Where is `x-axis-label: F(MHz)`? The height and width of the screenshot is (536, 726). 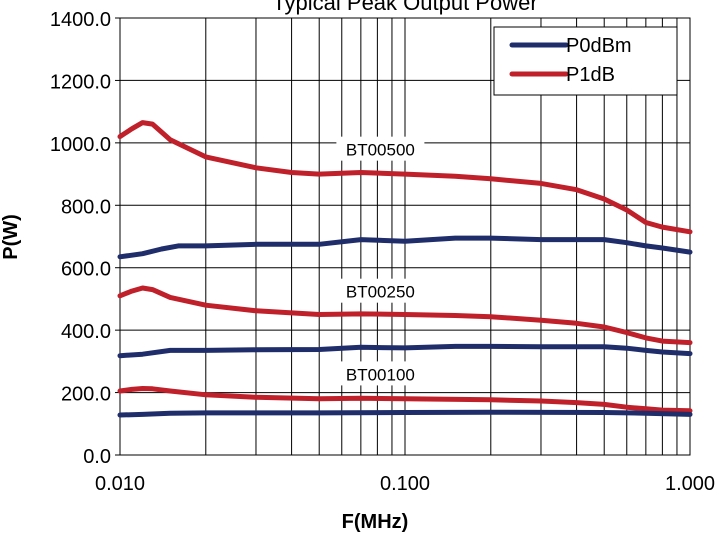 x-axis-label: F(MHz) is located at coordinates (375, 522).